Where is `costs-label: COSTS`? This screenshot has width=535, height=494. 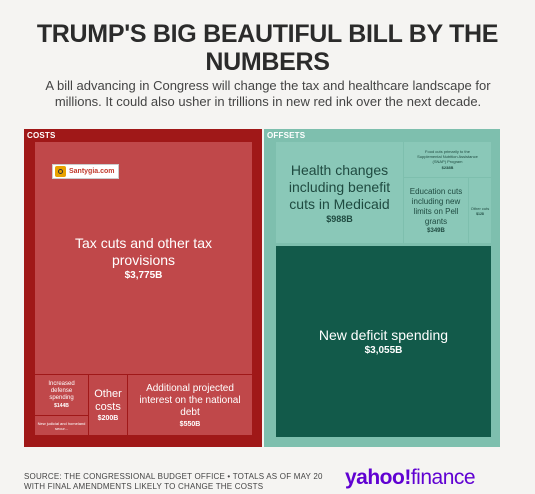 costs-label: COSTS is located at coordinates (41, 135).